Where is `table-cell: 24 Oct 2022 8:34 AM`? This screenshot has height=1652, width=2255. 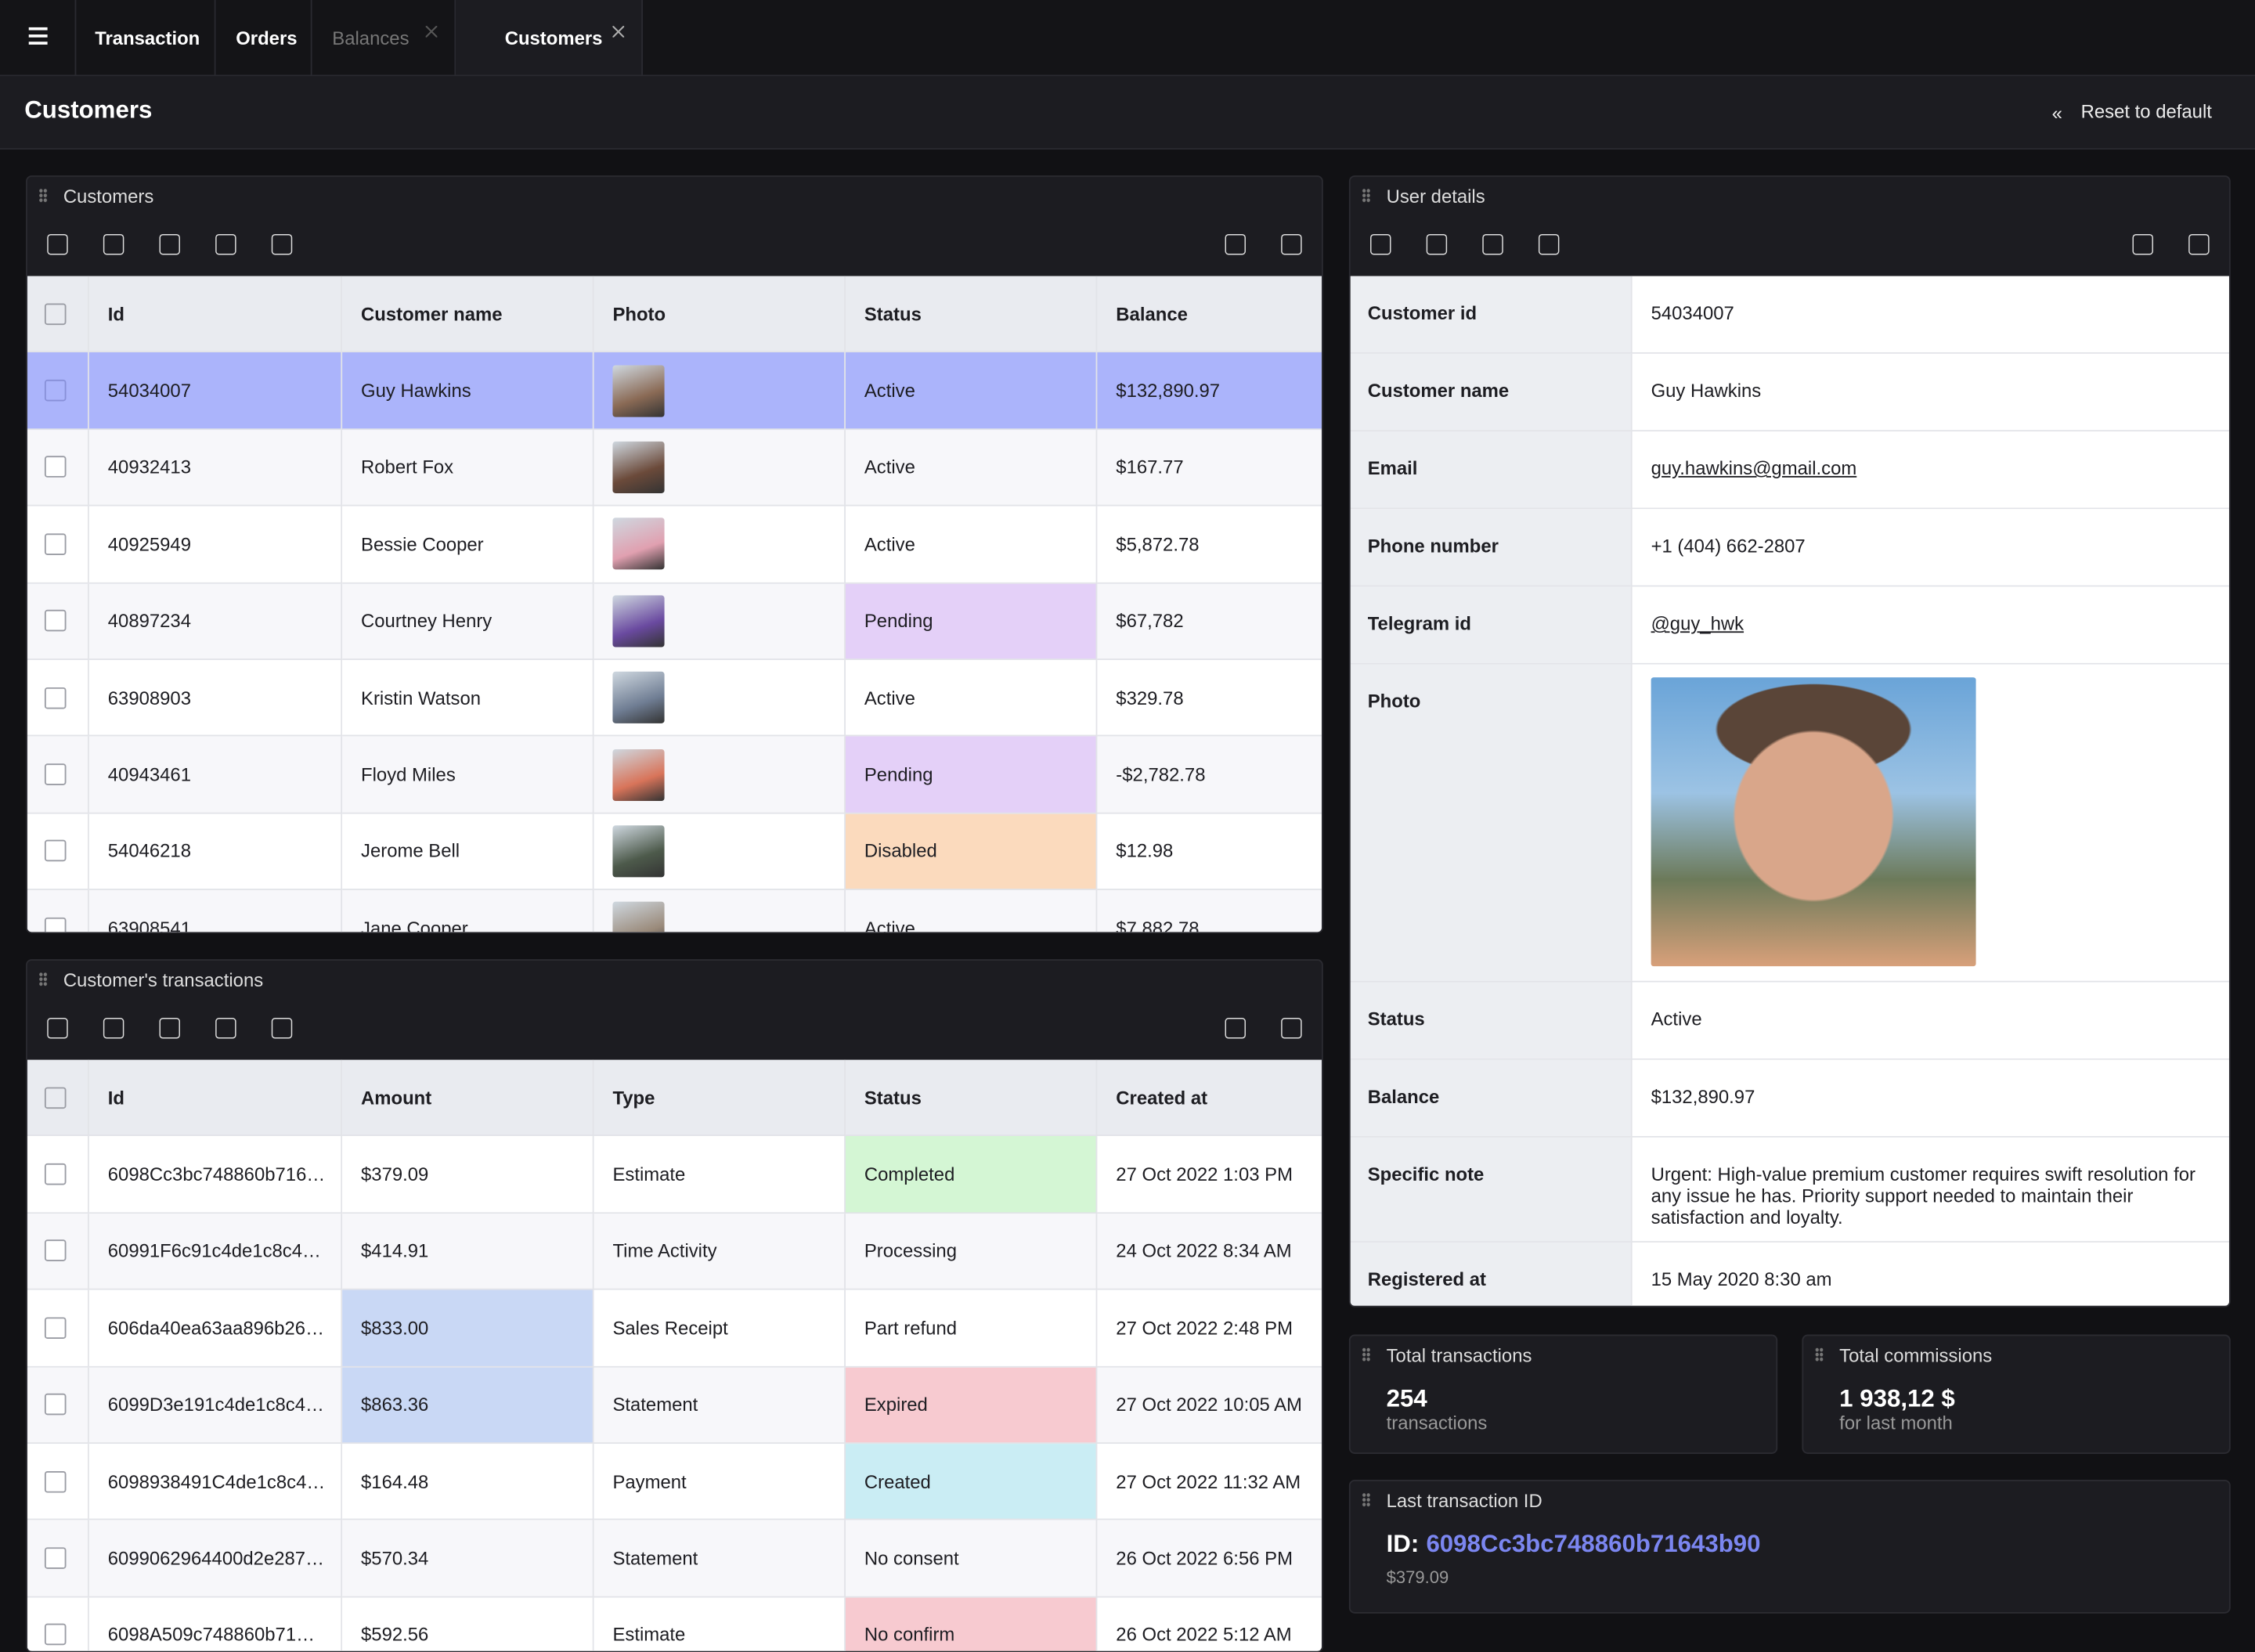 table-cell: 24 Oct 2022 8:34 AM is located at coordinates (1209, 1251).